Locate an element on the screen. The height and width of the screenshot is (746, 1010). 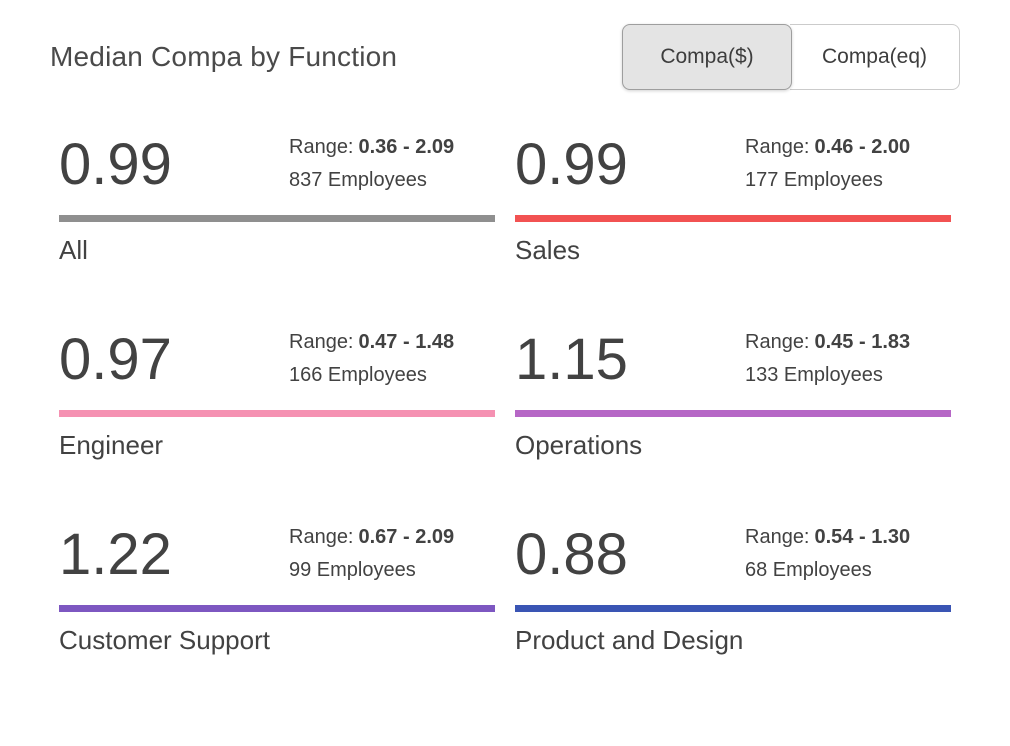
range-text: Range: 0.54 - 1.30 is located at coordinates (828, 537).